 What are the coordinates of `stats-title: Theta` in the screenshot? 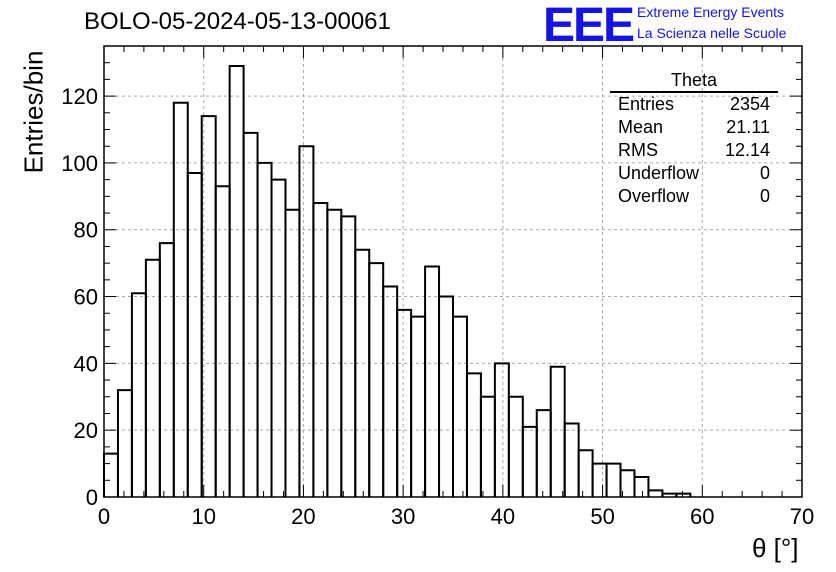 It's located at (694, 81).